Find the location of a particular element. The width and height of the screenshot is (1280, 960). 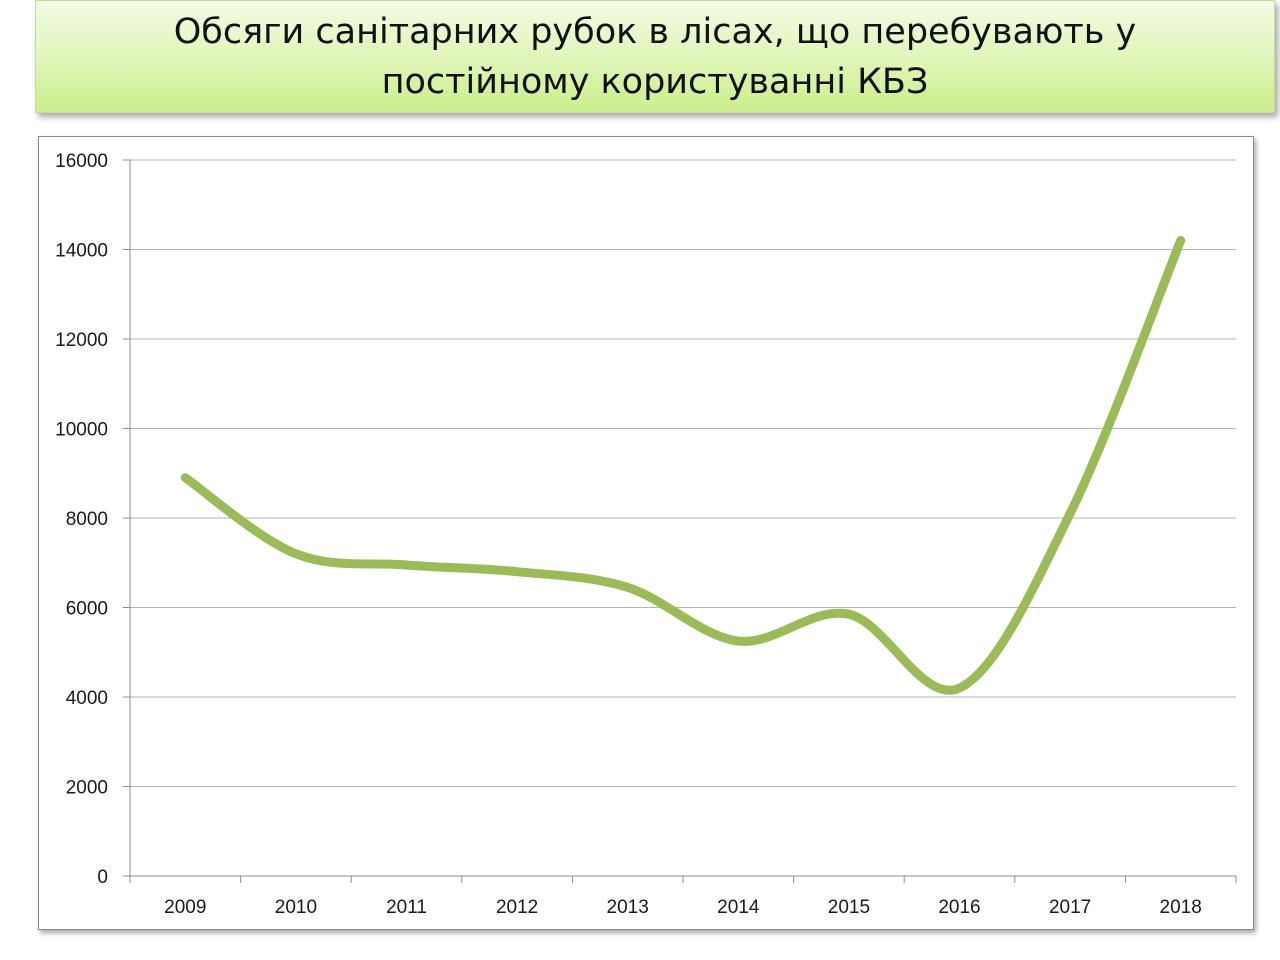

x-tick-label: 2013 is located at coordinates (628, 907).